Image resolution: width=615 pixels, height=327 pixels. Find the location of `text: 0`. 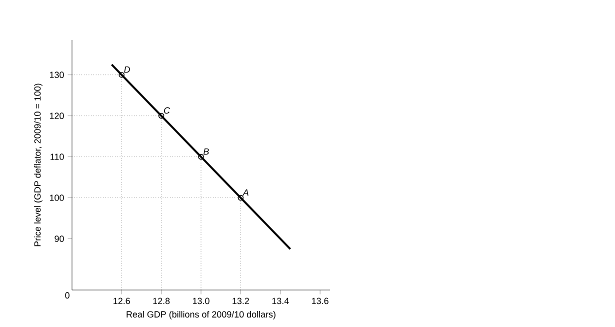

text: 0 is located at coordinates (67, 295).